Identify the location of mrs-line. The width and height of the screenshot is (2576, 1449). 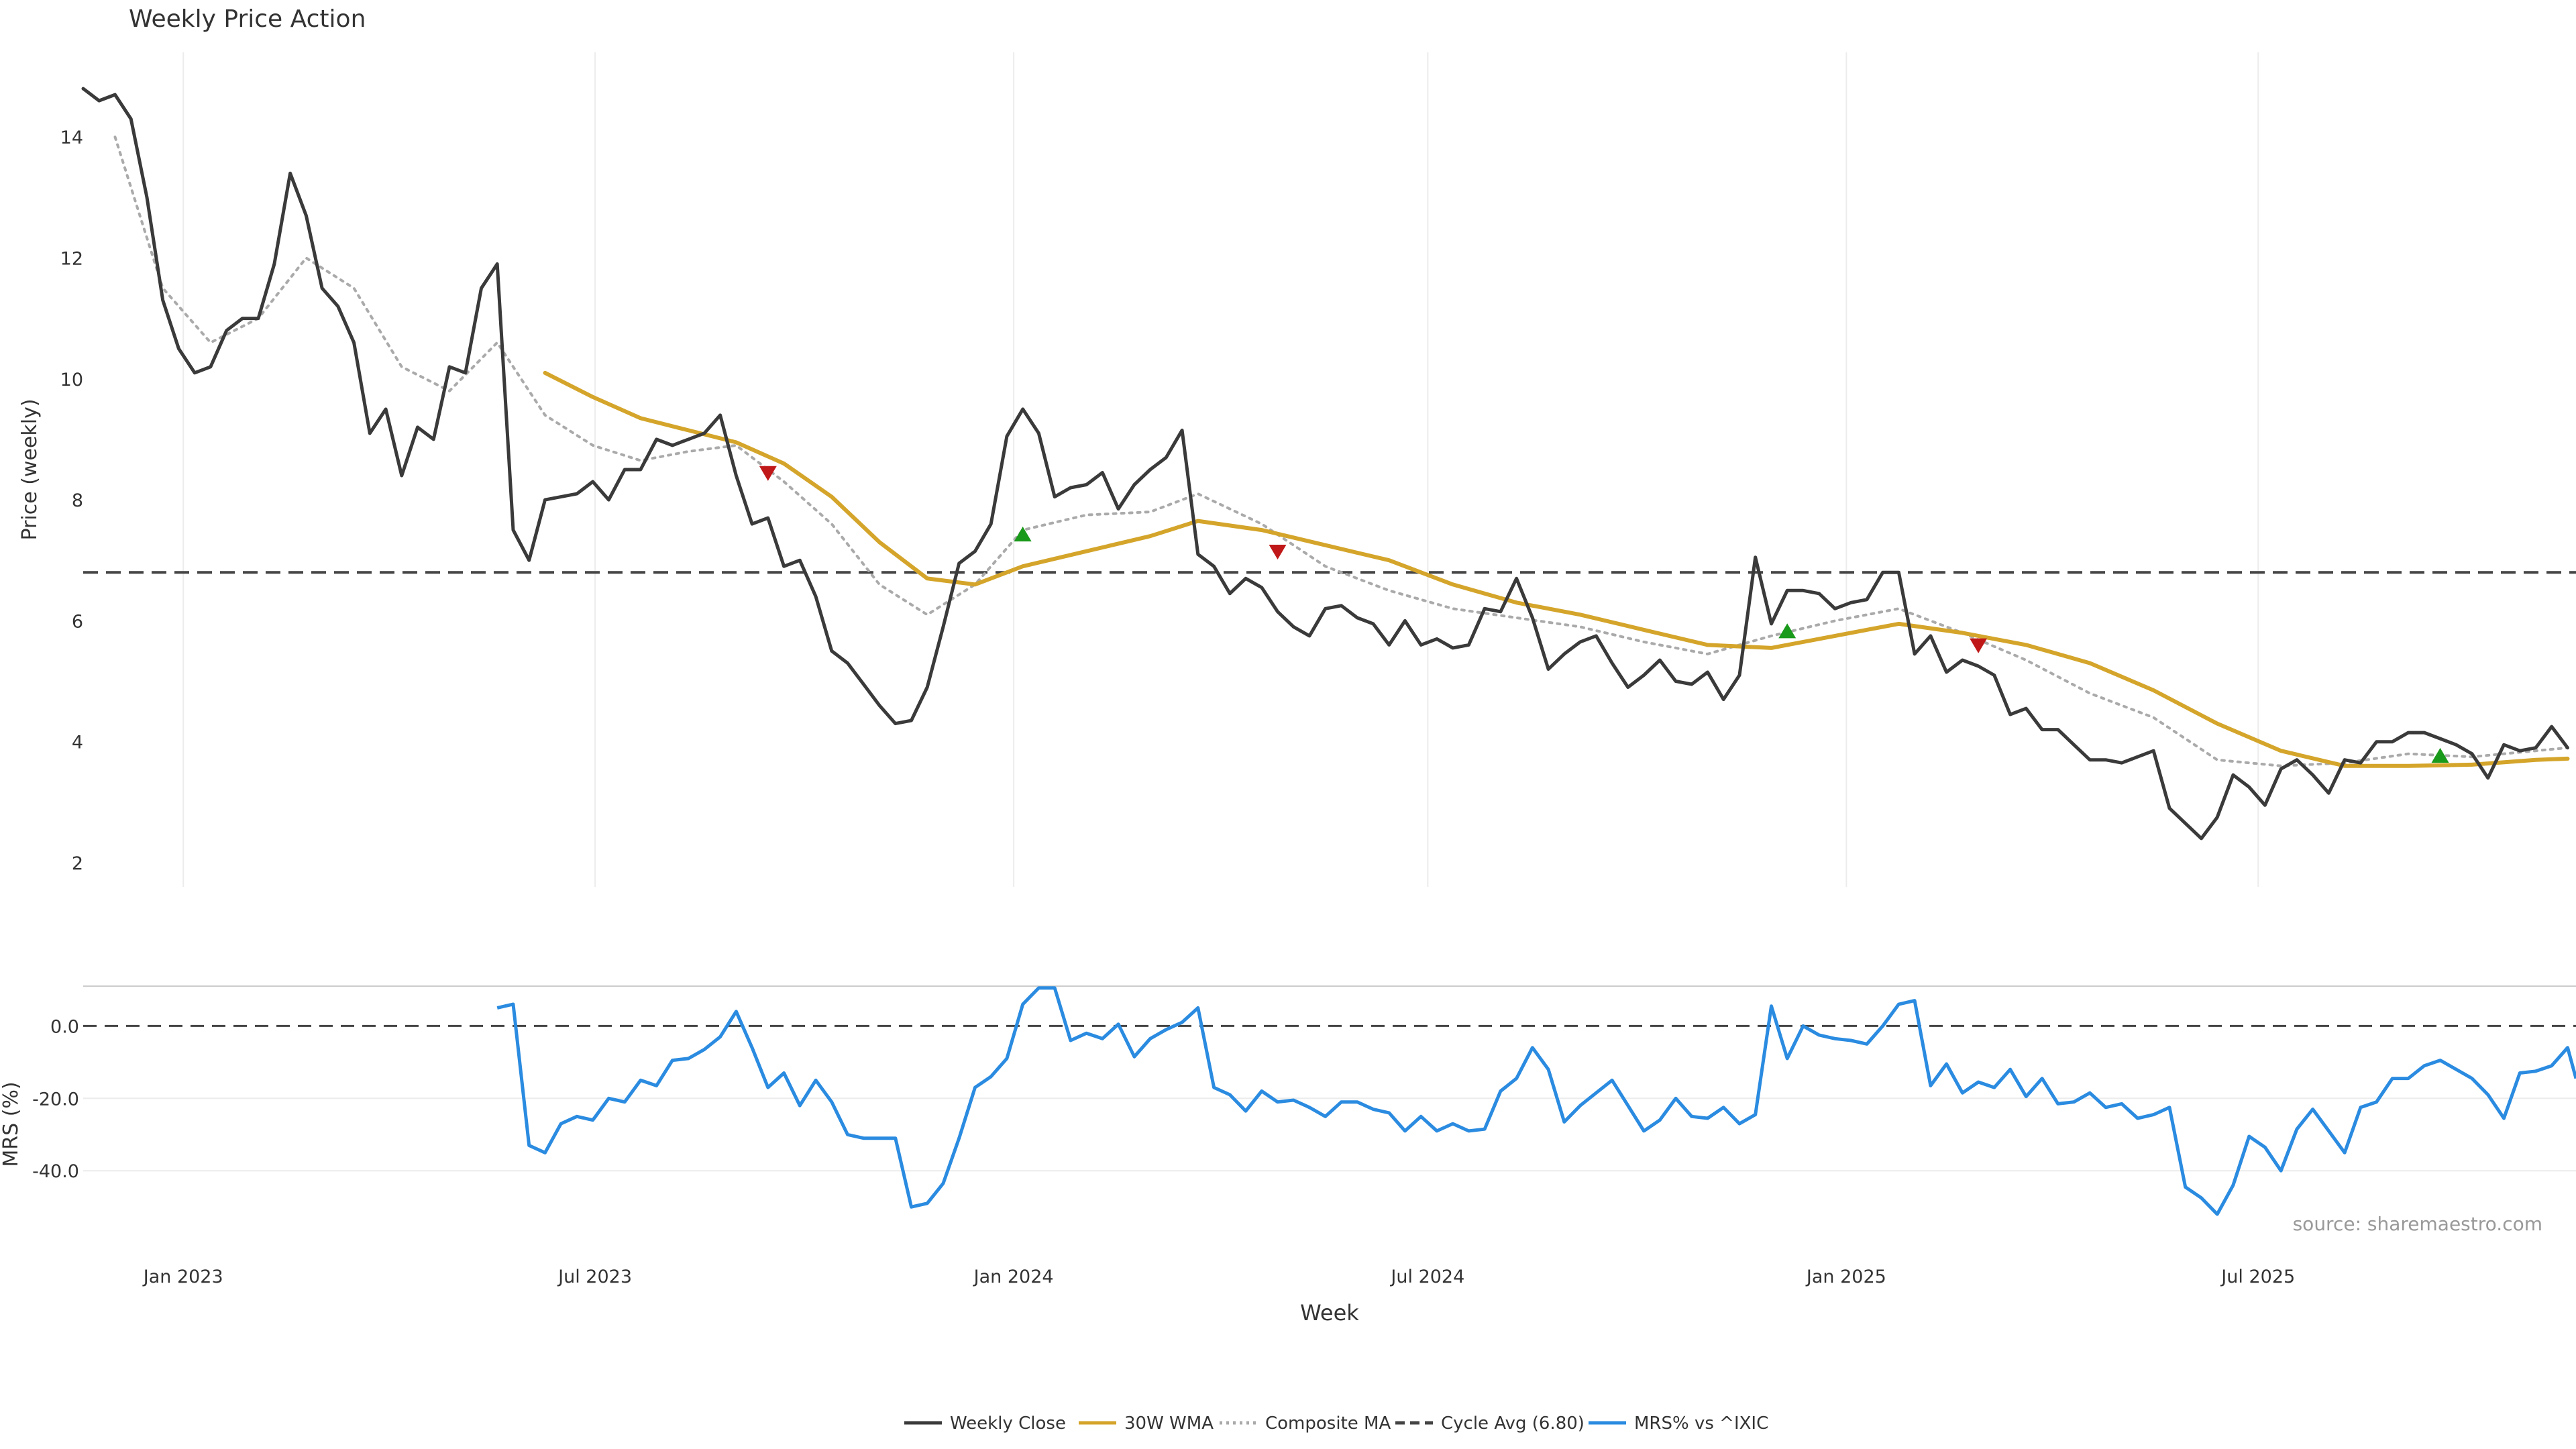
(1536, 1101).